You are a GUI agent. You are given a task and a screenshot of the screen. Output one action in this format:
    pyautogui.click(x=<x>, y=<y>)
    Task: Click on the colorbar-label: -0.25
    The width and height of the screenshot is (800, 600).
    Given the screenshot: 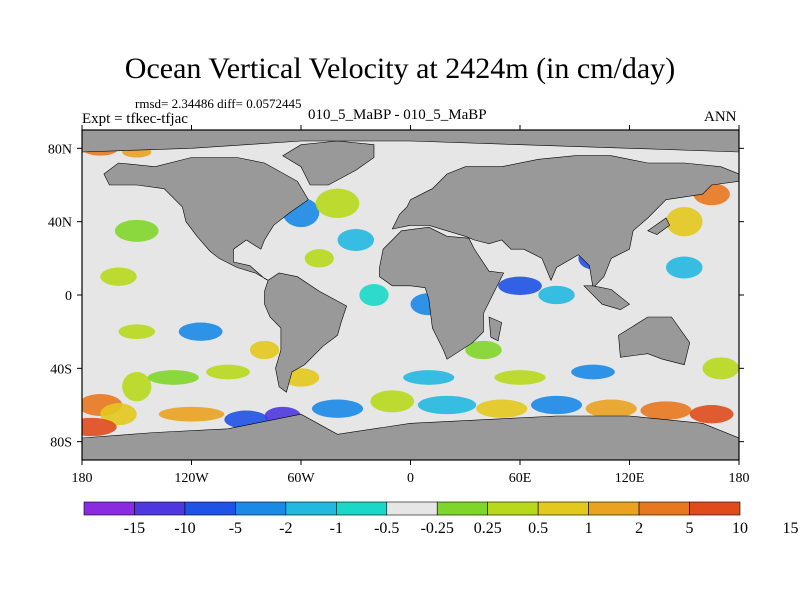 What is the action you would take?
    pyautogui.click(x=437, y=528)
    